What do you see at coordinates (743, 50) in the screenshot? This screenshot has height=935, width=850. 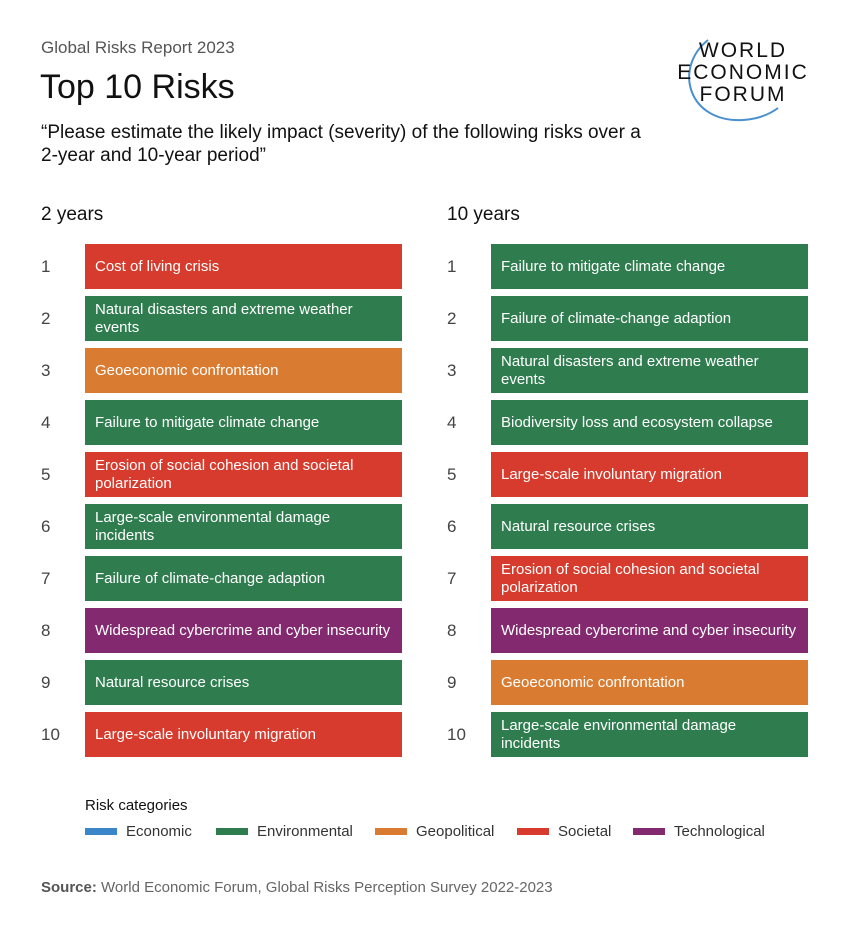 I see `logo-line: WORLD` at bounding box center [743, 50].